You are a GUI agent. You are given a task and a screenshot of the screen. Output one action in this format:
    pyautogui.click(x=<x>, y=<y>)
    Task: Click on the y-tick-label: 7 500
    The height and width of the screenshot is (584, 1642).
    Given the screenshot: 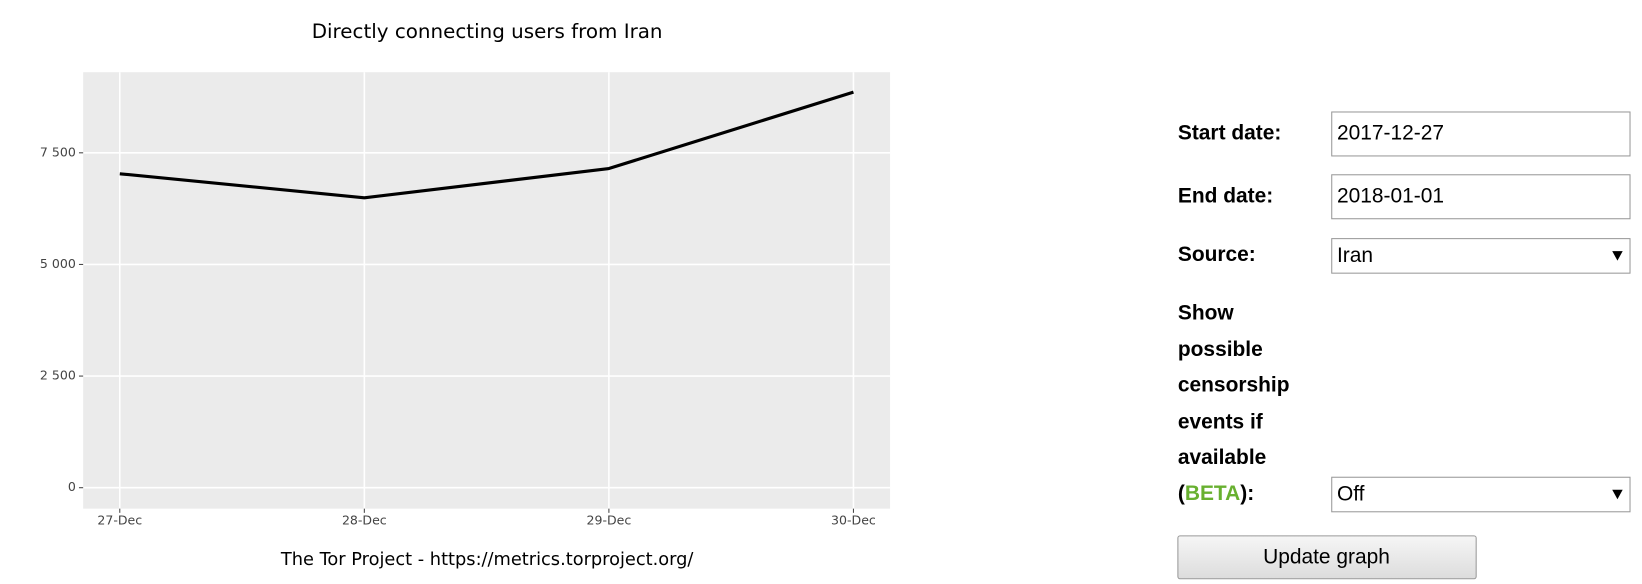 What is the action you would take?
    pyautogui.click(x=58, y=151)
    